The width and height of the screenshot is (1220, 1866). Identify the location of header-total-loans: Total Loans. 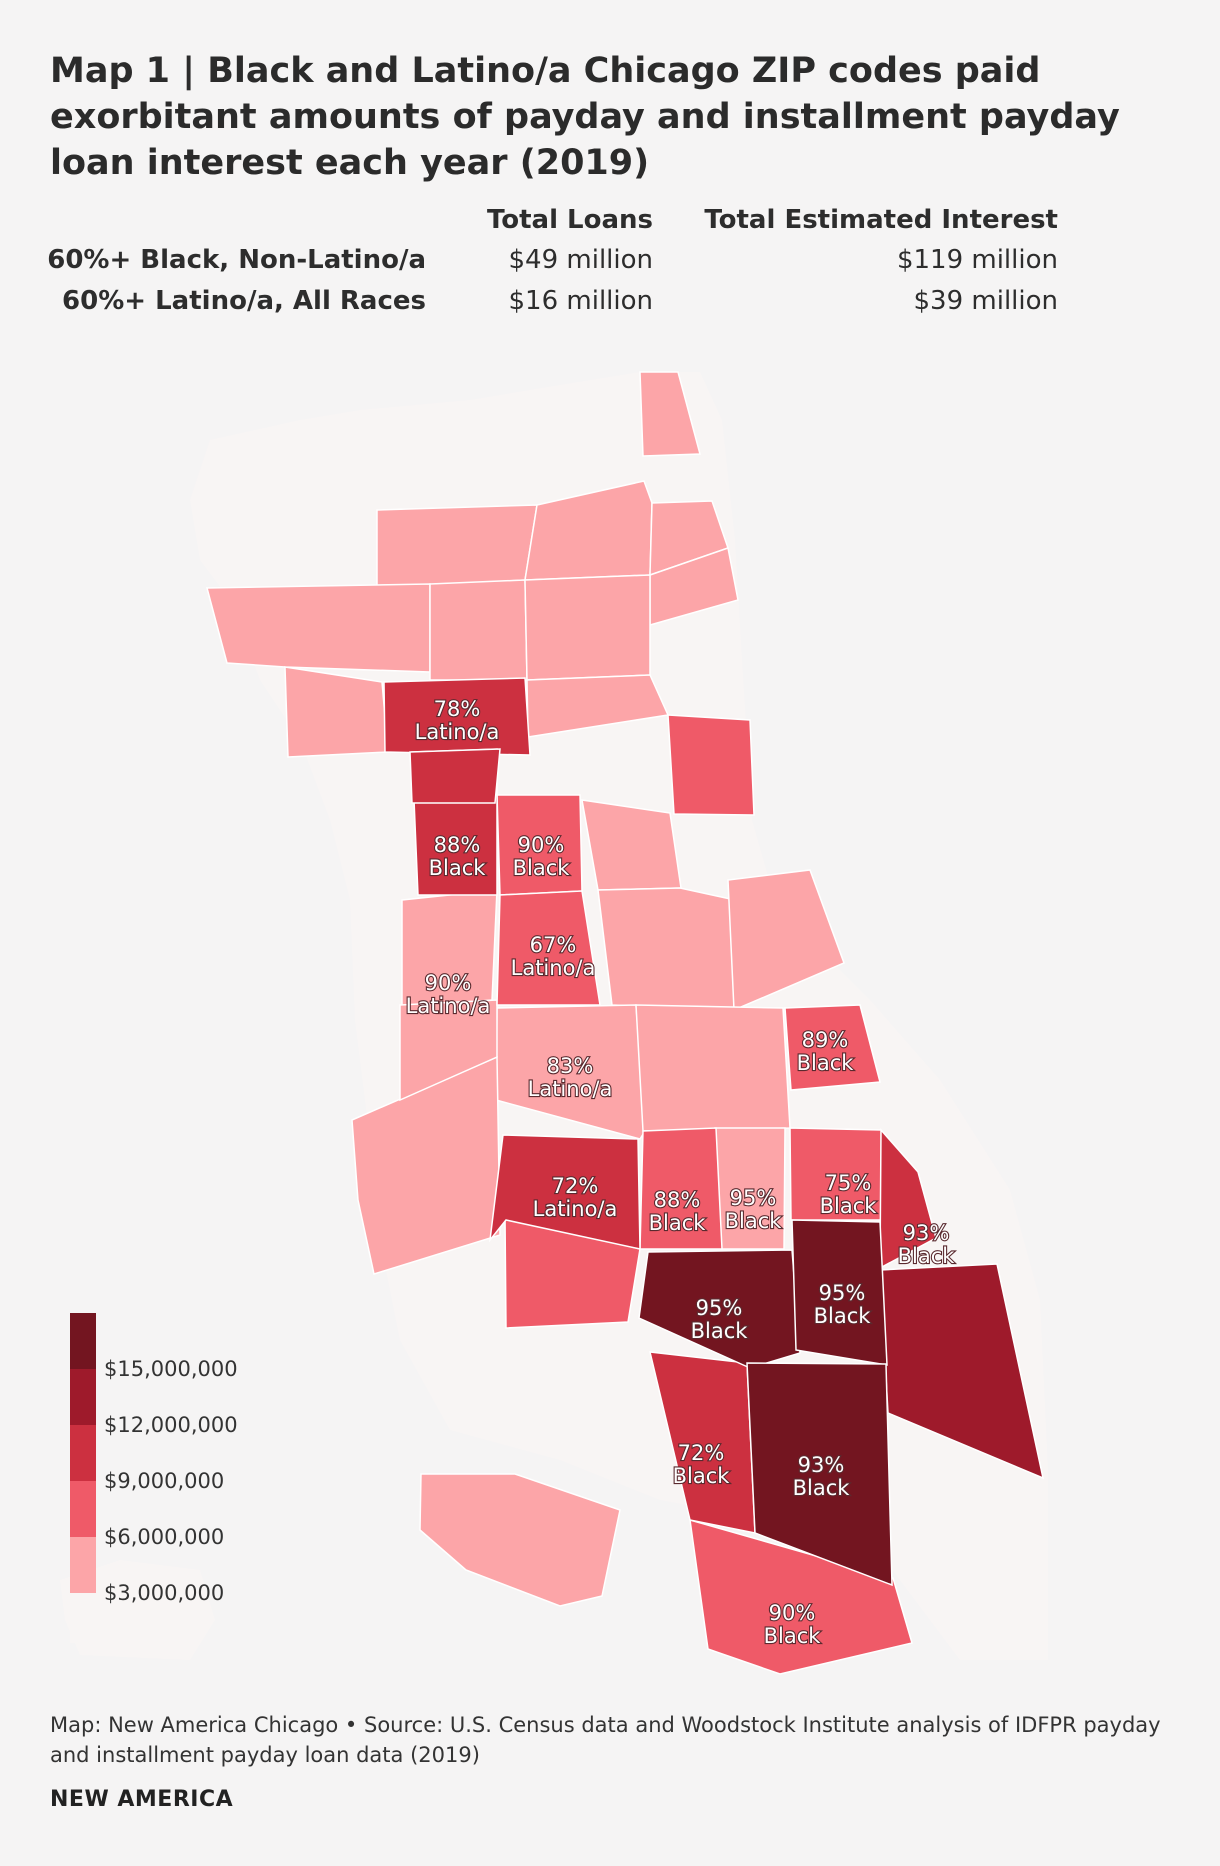
(569, 220).